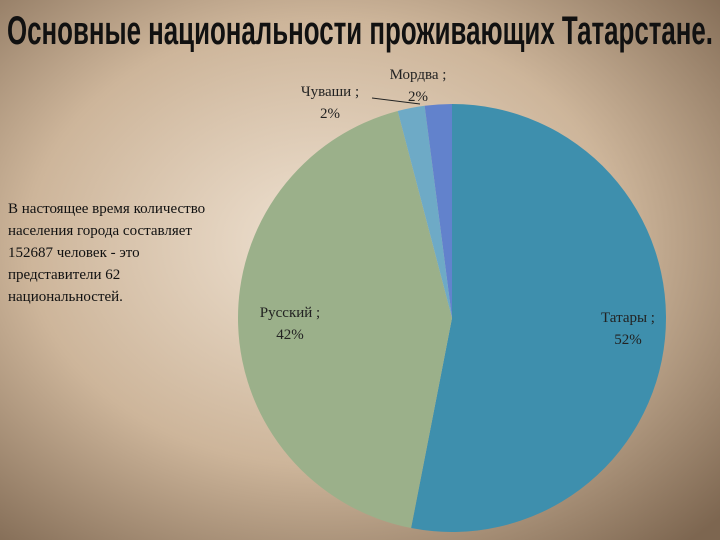 This screenshot has height=540, width=720. I want to click on annotation-line: представители 62, so click(64, 275).